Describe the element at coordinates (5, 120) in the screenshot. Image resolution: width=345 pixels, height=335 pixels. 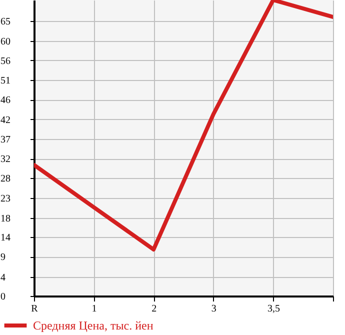
I see `y-tick-label: 42` at that location.